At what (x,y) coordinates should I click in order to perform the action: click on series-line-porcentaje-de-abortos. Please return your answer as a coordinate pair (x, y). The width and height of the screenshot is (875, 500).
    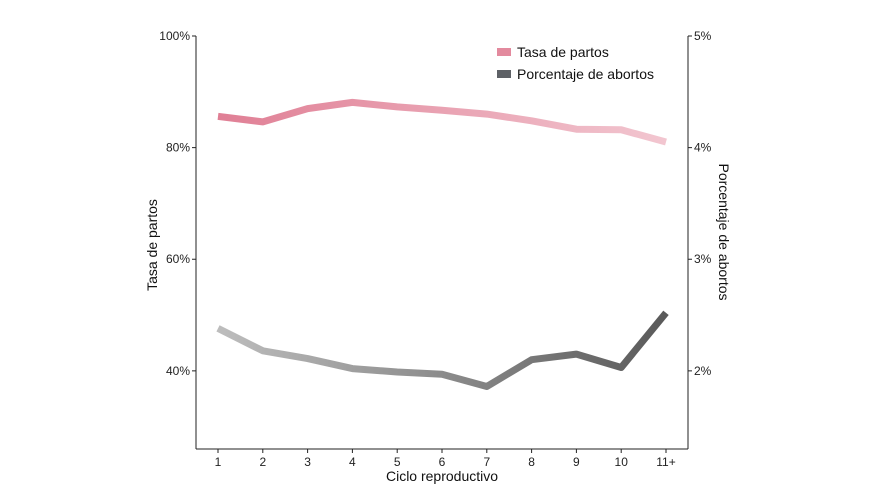
    Looking at the image, I should click on (442, 350).